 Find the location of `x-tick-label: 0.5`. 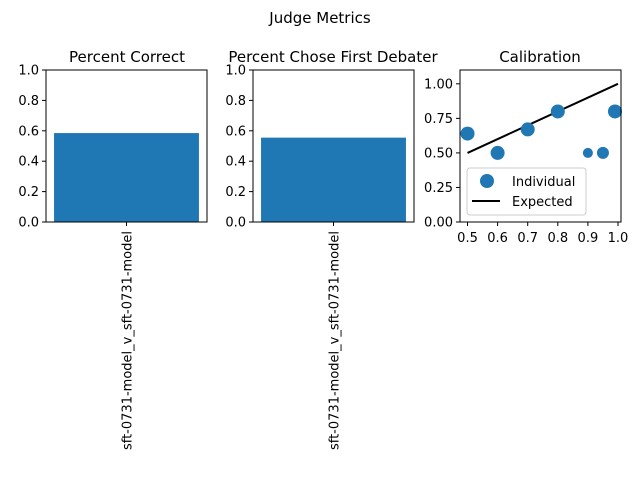

x-tick-label: 0.5 is located at coordinates (467, 238).